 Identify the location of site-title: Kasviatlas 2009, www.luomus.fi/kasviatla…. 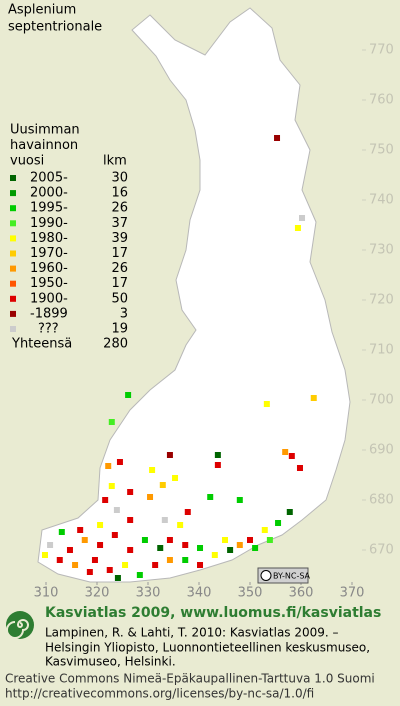
(213, 613).